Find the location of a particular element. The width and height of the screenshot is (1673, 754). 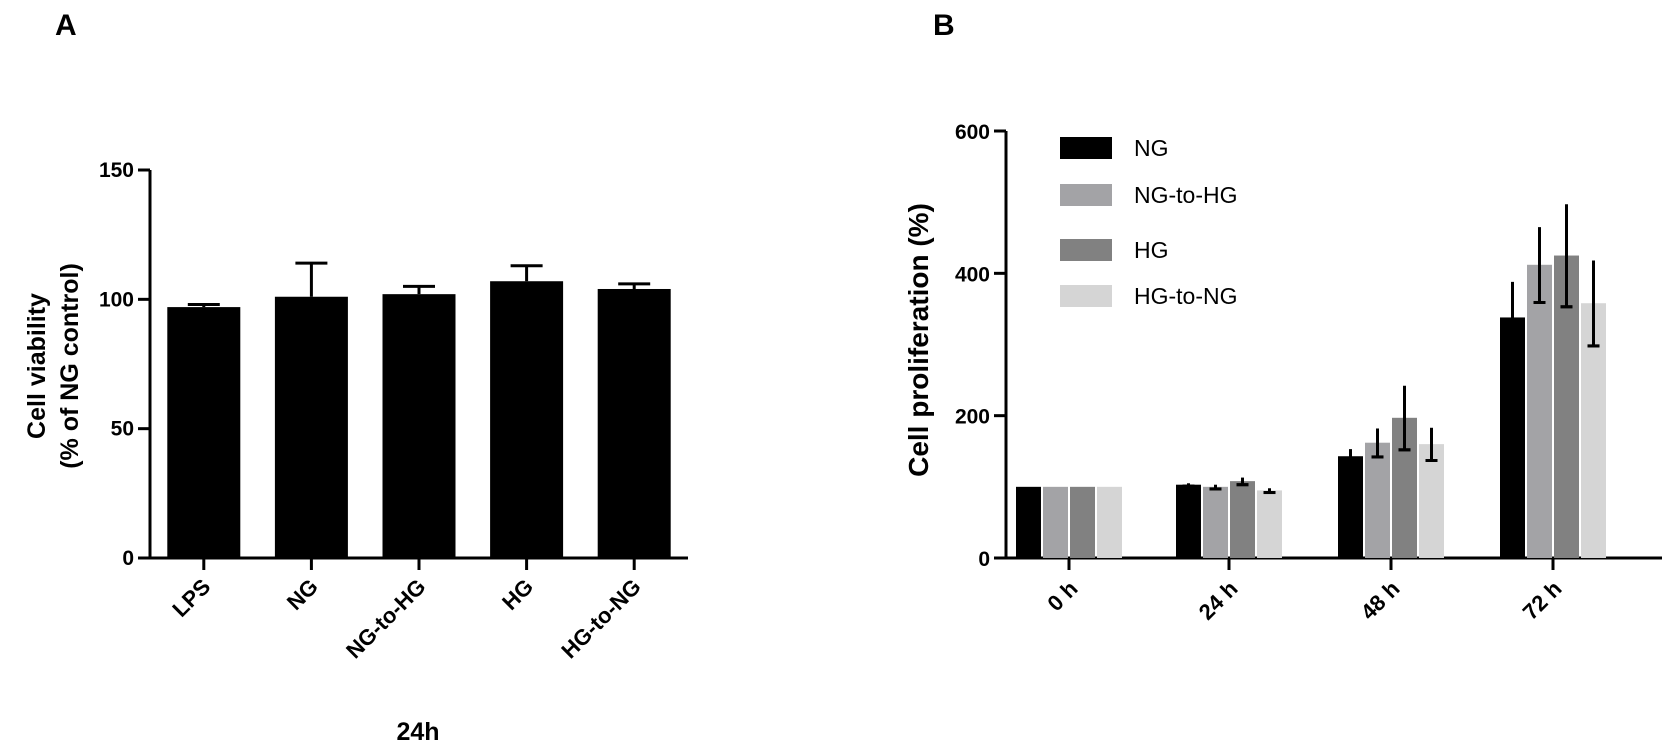

panel-b-x-tick-label: 48 h is located at coordinates (1380, 600).